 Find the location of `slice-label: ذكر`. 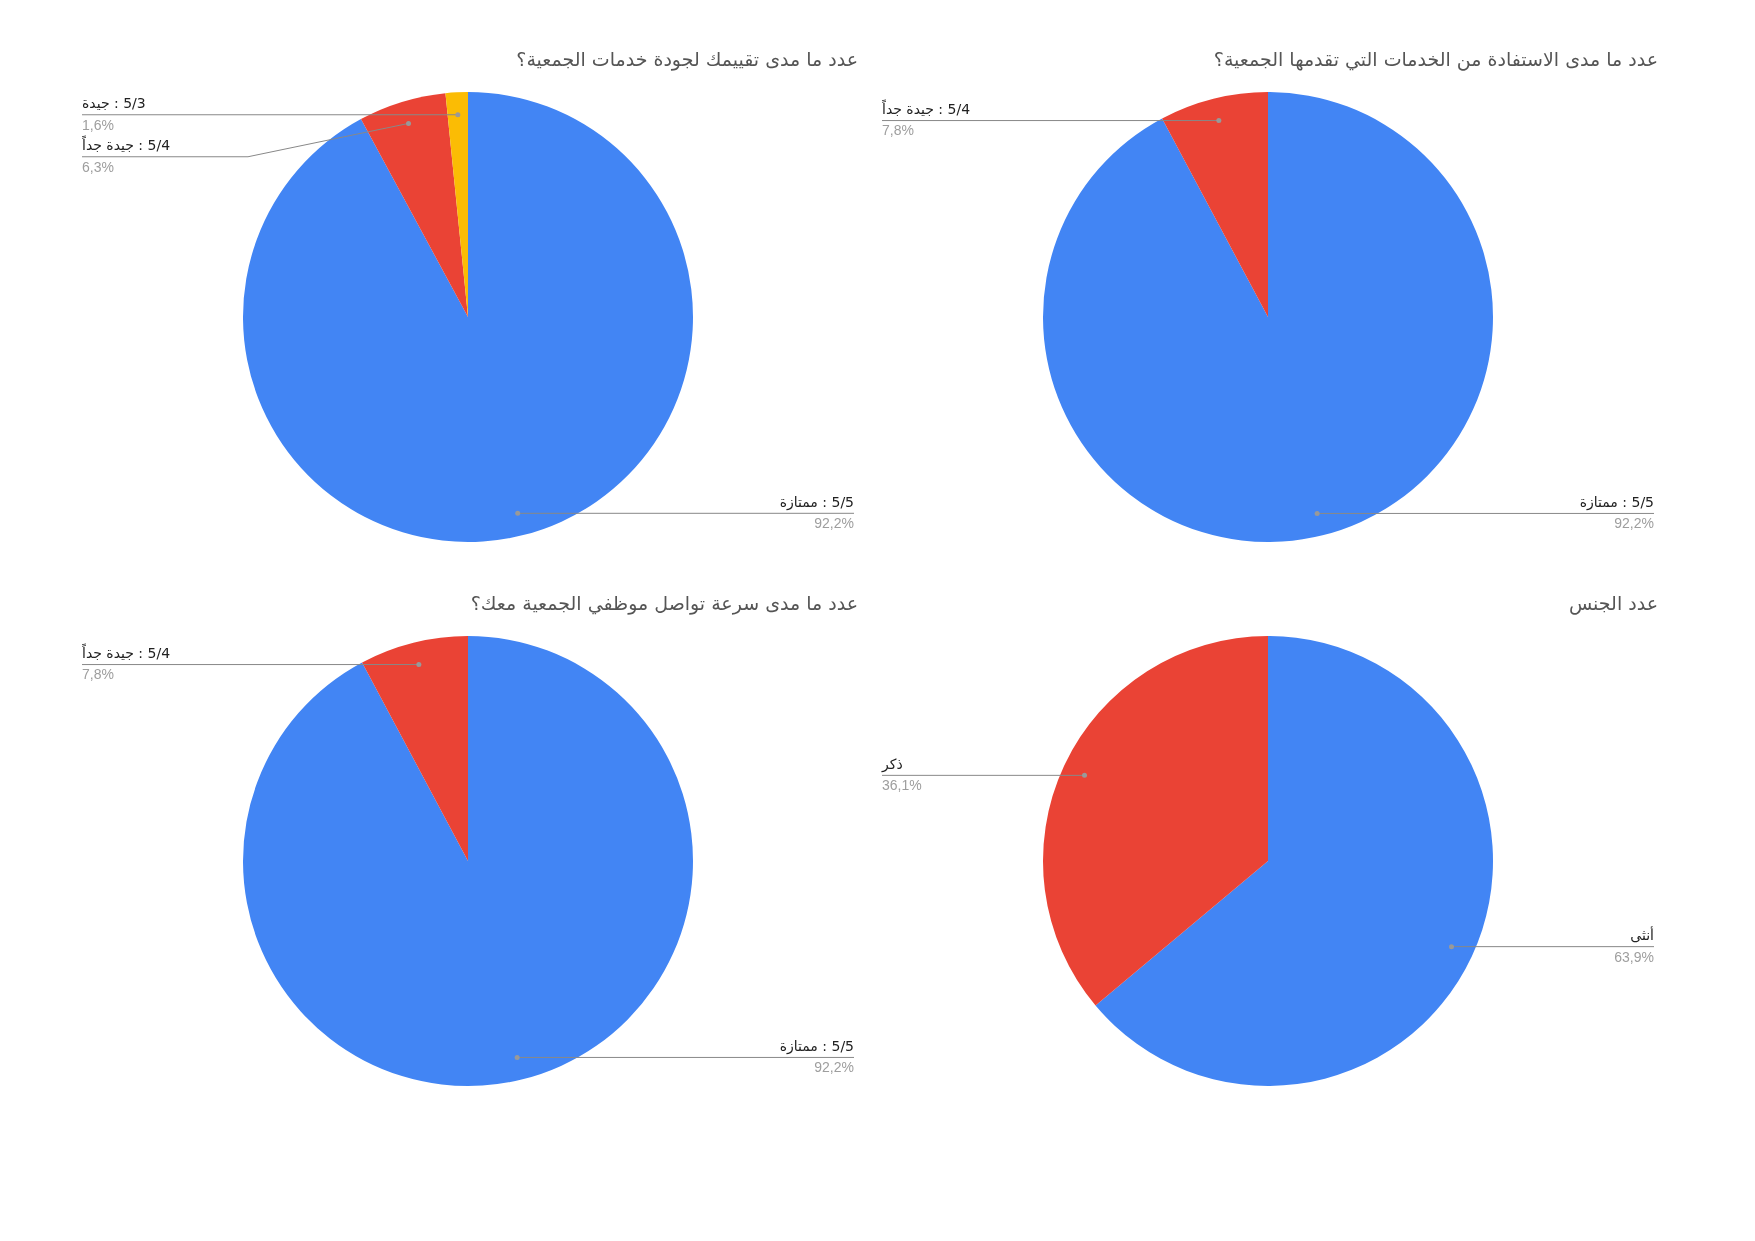

slice-label: ذكر is located at coordinates (892, 764).